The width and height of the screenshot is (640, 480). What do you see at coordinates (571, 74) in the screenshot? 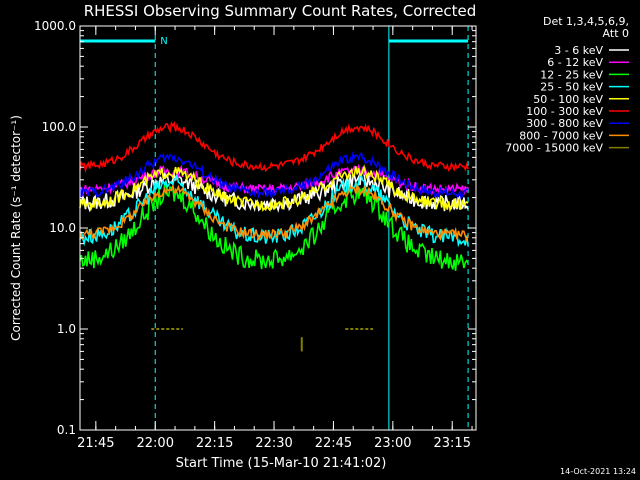
I see `legend-label-2: 12 - 25 keV` at bounding box center [571, 74].